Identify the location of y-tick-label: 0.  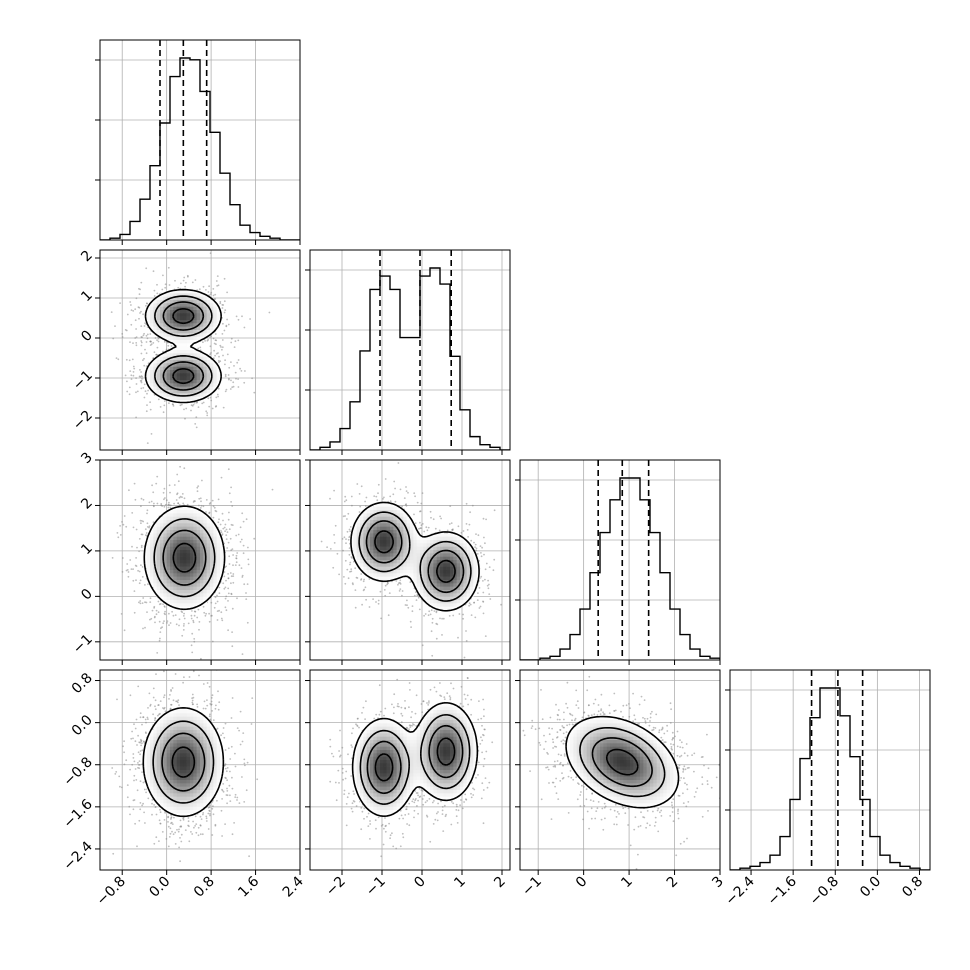
(87, 595).